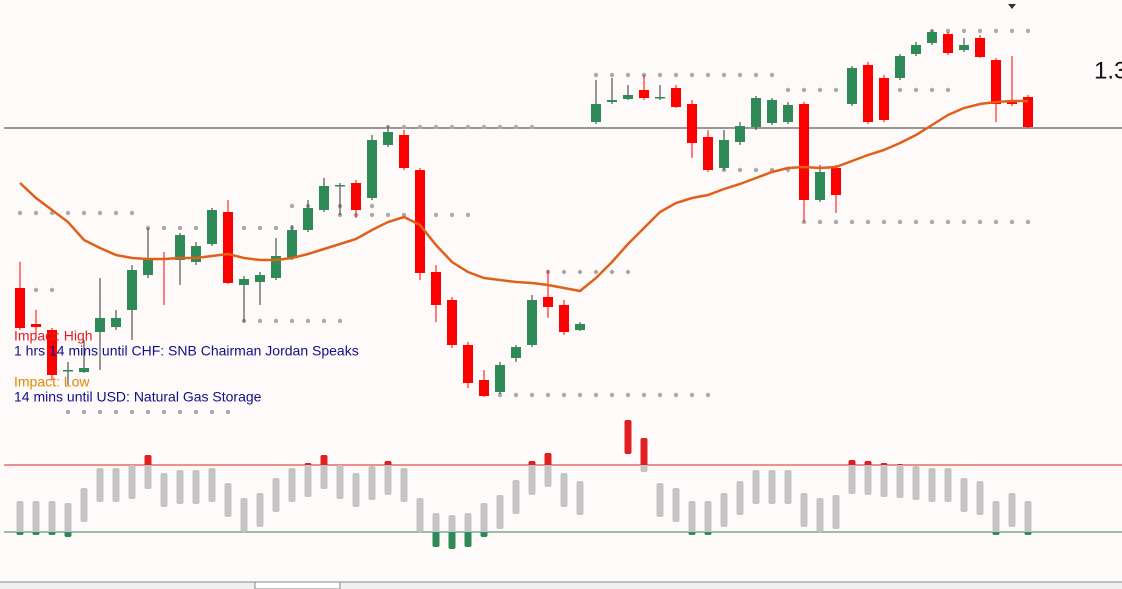 The image size is (1122, 589). Describe the element at coordinates (561, 585) in the screenshot. I see `tab-bar` at that location.